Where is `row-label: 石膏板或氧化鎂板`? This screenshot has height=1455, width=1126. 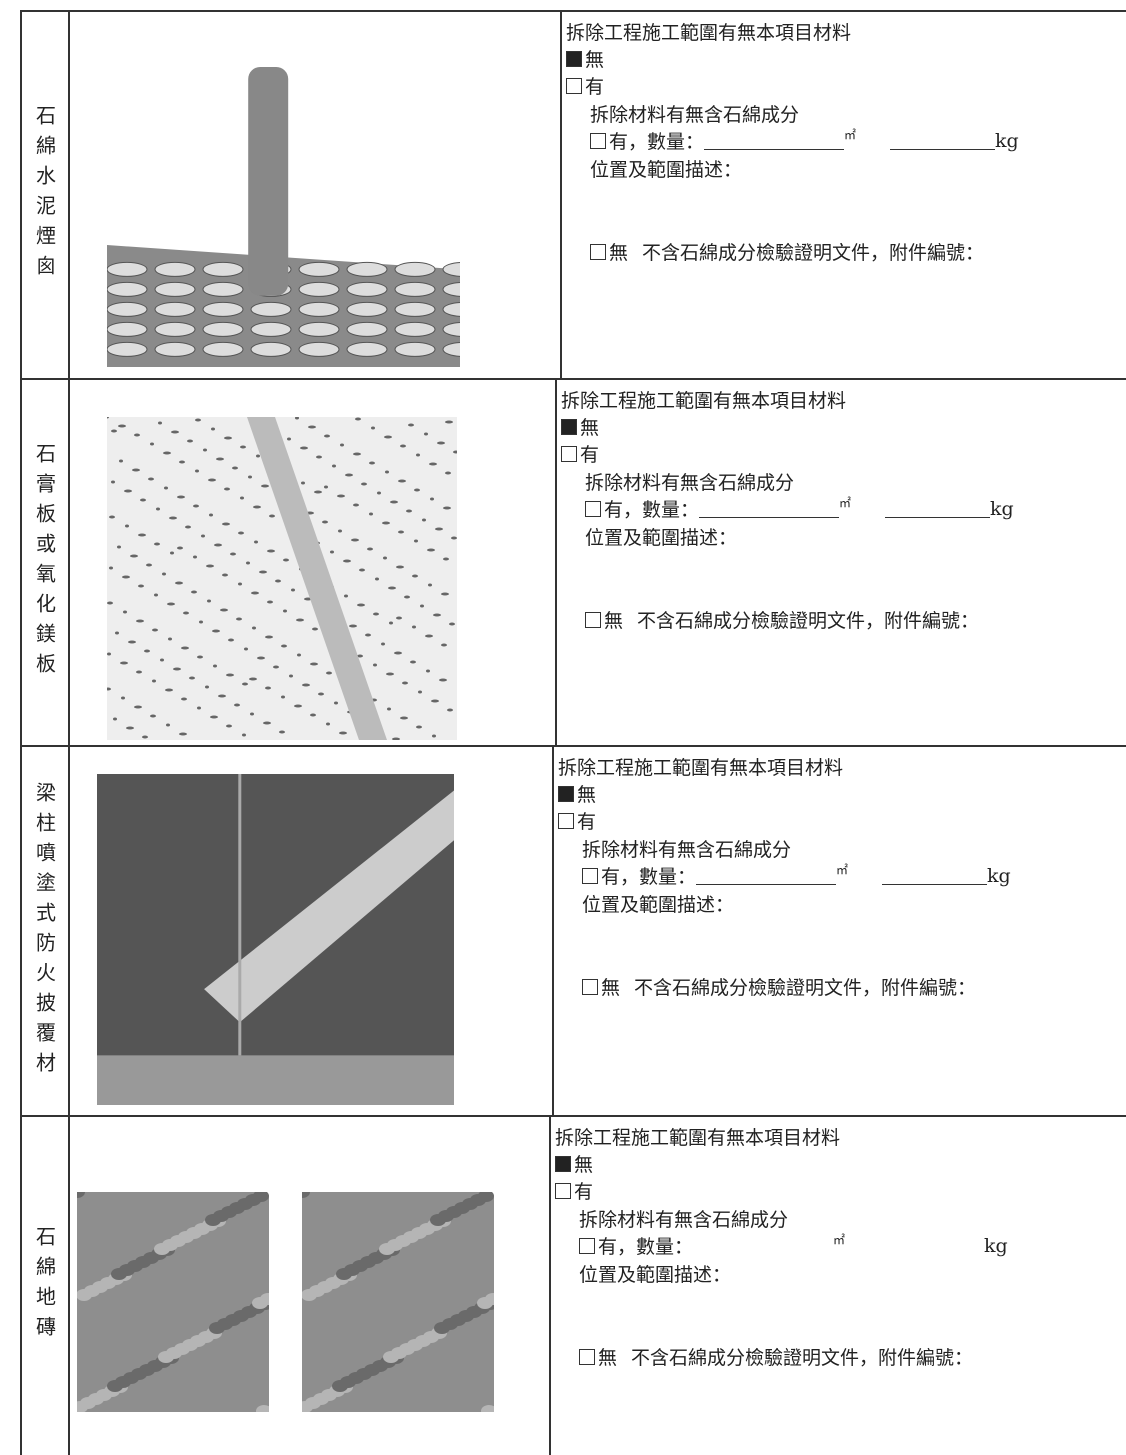
row-label: 石膏板或氧化鎂板 is located at coordinates (44, 563).